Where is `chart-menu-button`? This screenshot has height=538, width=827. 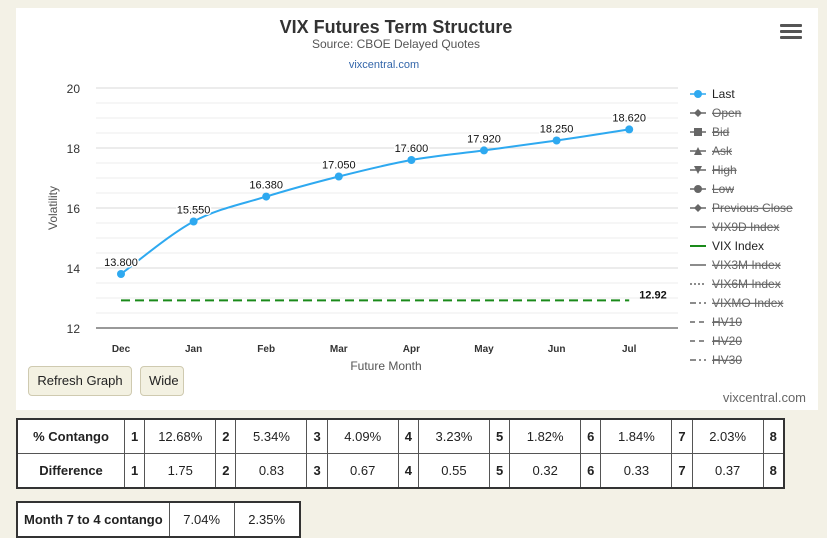 chart-menu-button is located at coordinates (791, 32).